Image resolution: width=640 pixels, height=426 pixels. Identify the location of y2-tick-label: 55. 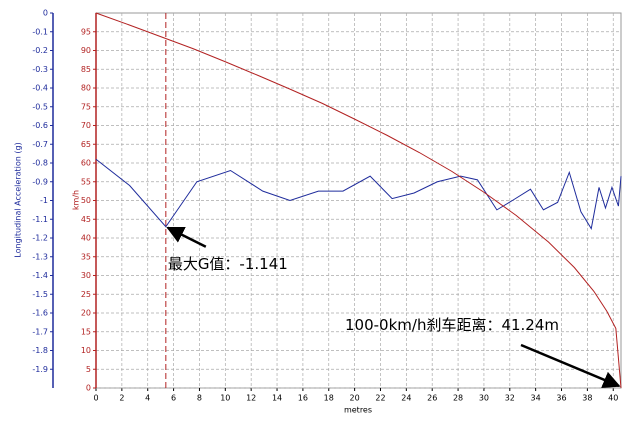
(86, 181).